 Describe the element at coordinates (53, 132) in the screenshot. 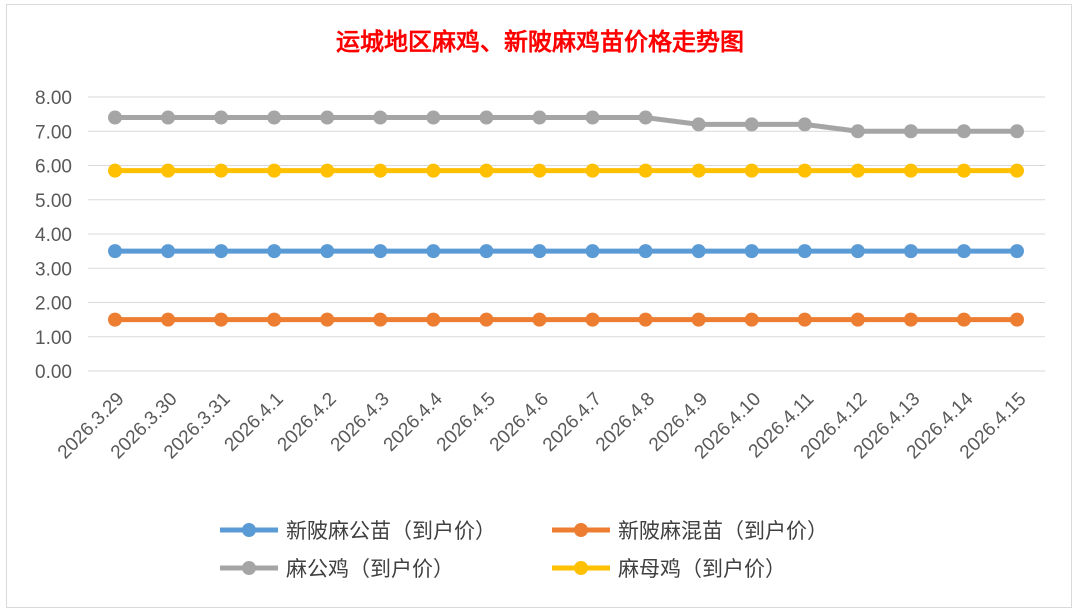

I see `y-tick-label: 7.00` at that location.